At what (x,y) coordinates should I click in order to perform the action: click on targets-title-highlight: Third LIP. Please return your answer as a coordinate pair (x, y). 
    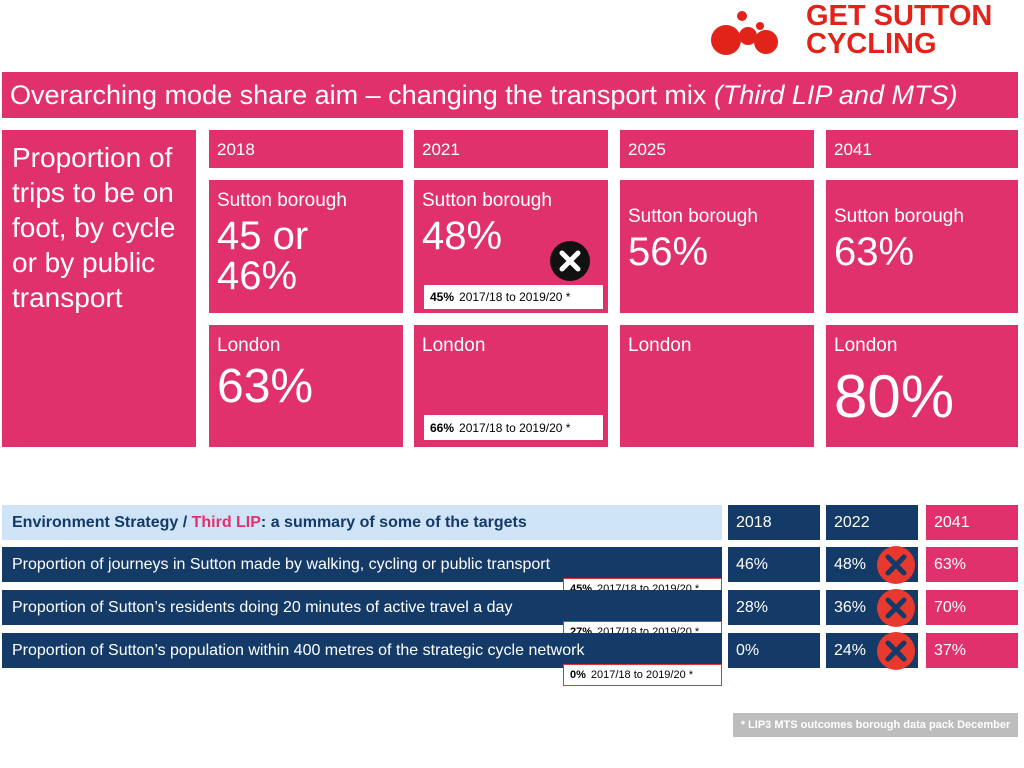
    Looking at the image, I should click on (226, 522).